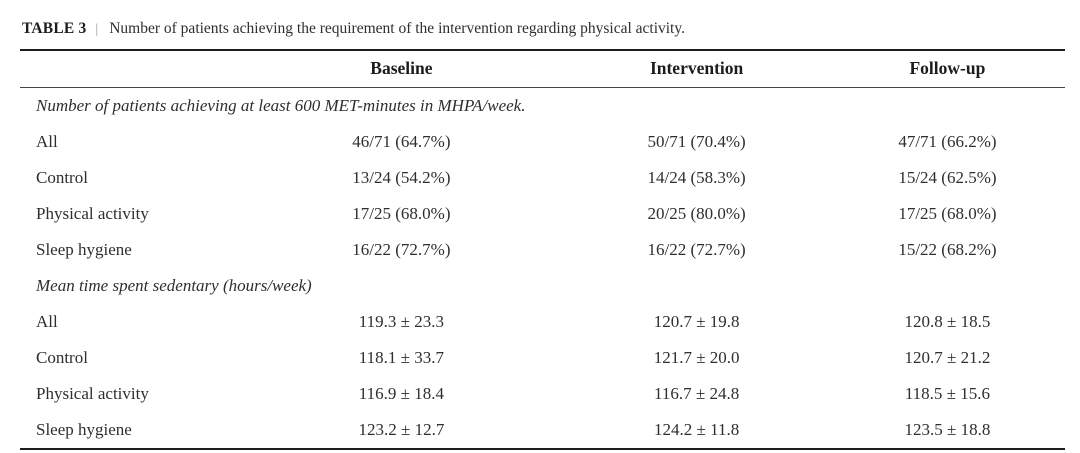  Describe the element at coordinates (696, 141) in the screenshot. I see `cell-intervention: 50/71 (70.4%)` at that location.